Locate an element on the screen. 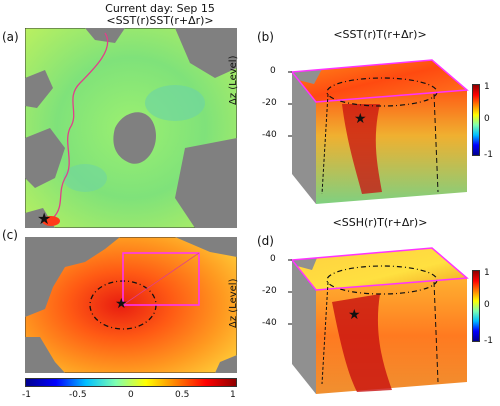  panel-d-title: <SSH(r)T(r+Δr)> is located at coordinates (380, 222).